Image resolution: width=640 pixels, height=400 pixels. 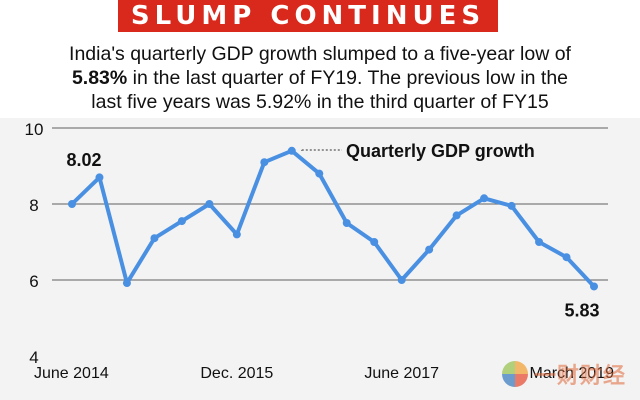 I want to click on x-tick-label: March 2019, so click(x=572, y=373).